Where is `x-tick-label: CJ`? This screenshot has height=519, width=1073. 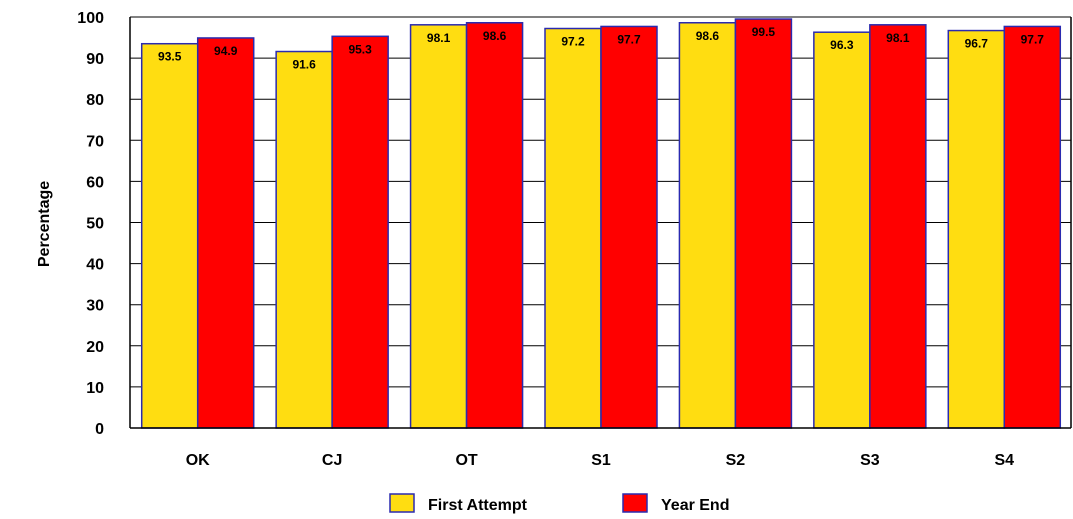 x-tick-label: CJ is located at coordinates (332, 460).